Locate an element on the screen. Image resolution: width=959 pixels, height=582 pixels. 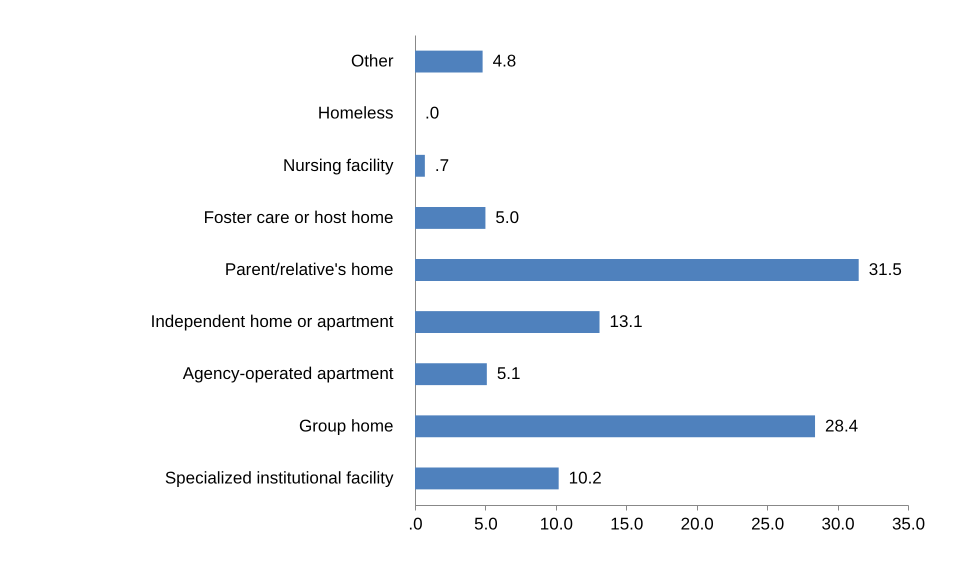
data-label: 28.4 is located at coordinates (841, 426).